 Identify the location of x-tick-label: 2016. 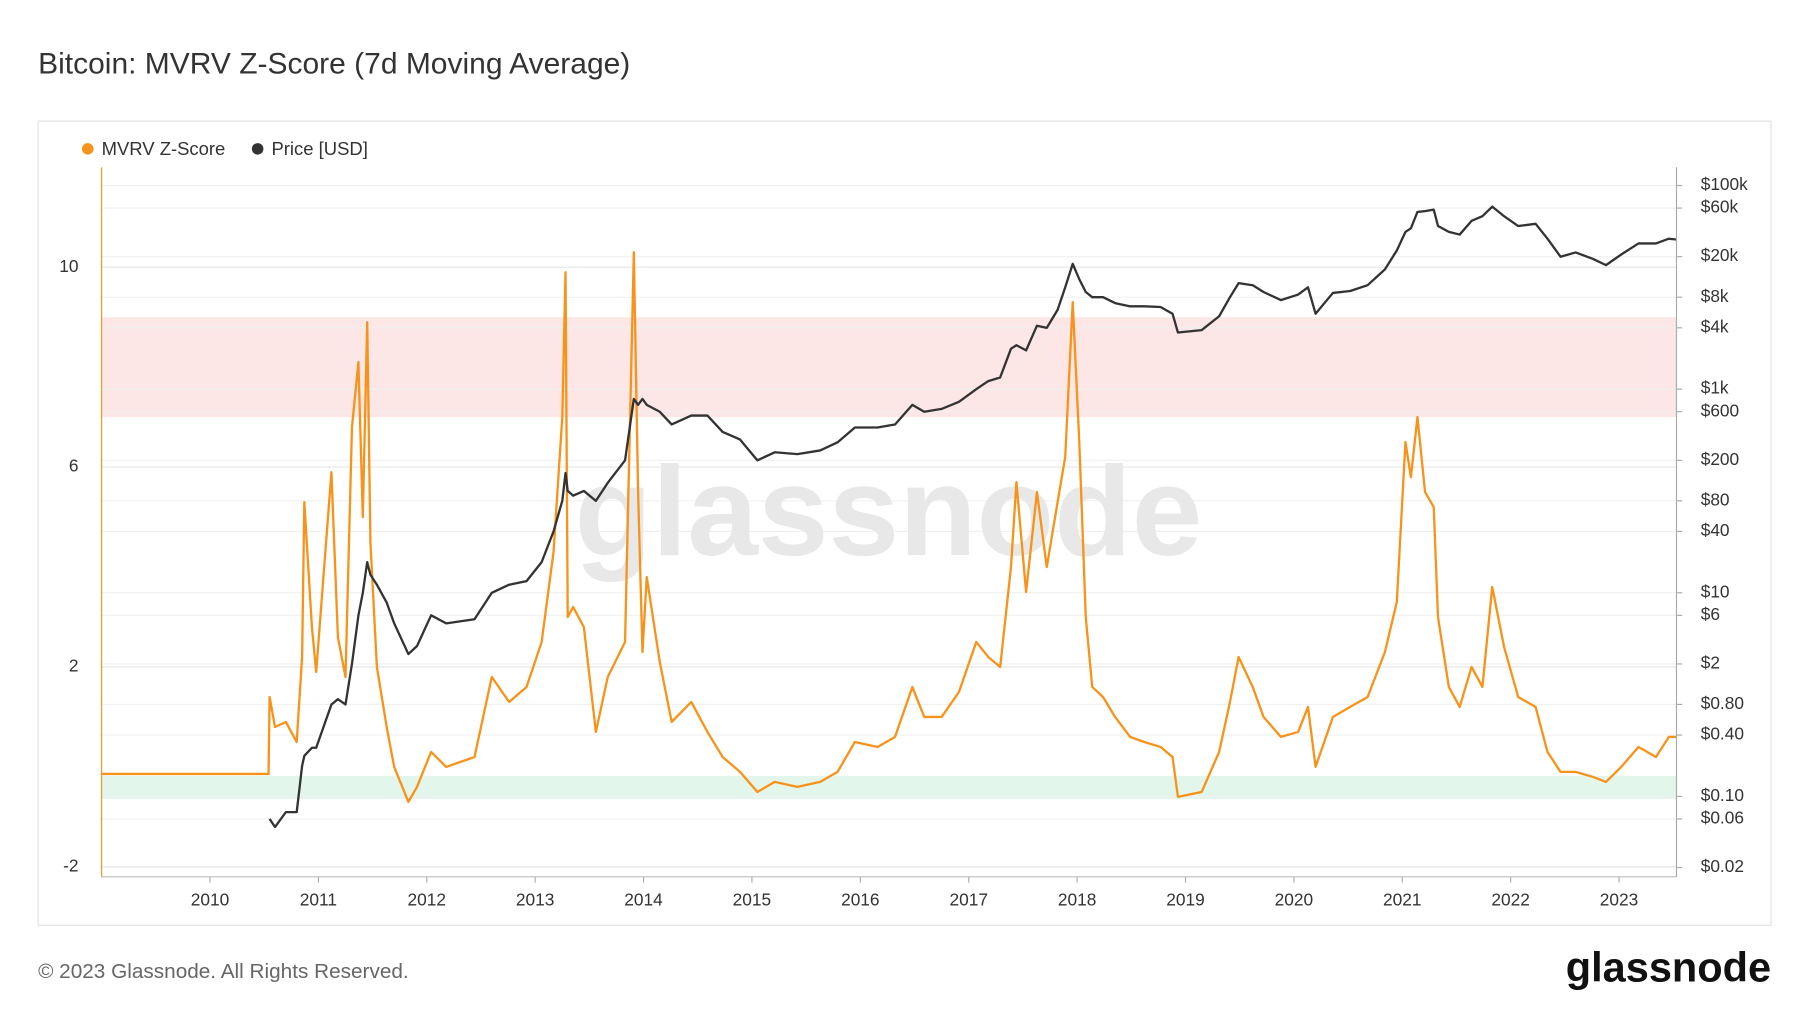
(860, 900).